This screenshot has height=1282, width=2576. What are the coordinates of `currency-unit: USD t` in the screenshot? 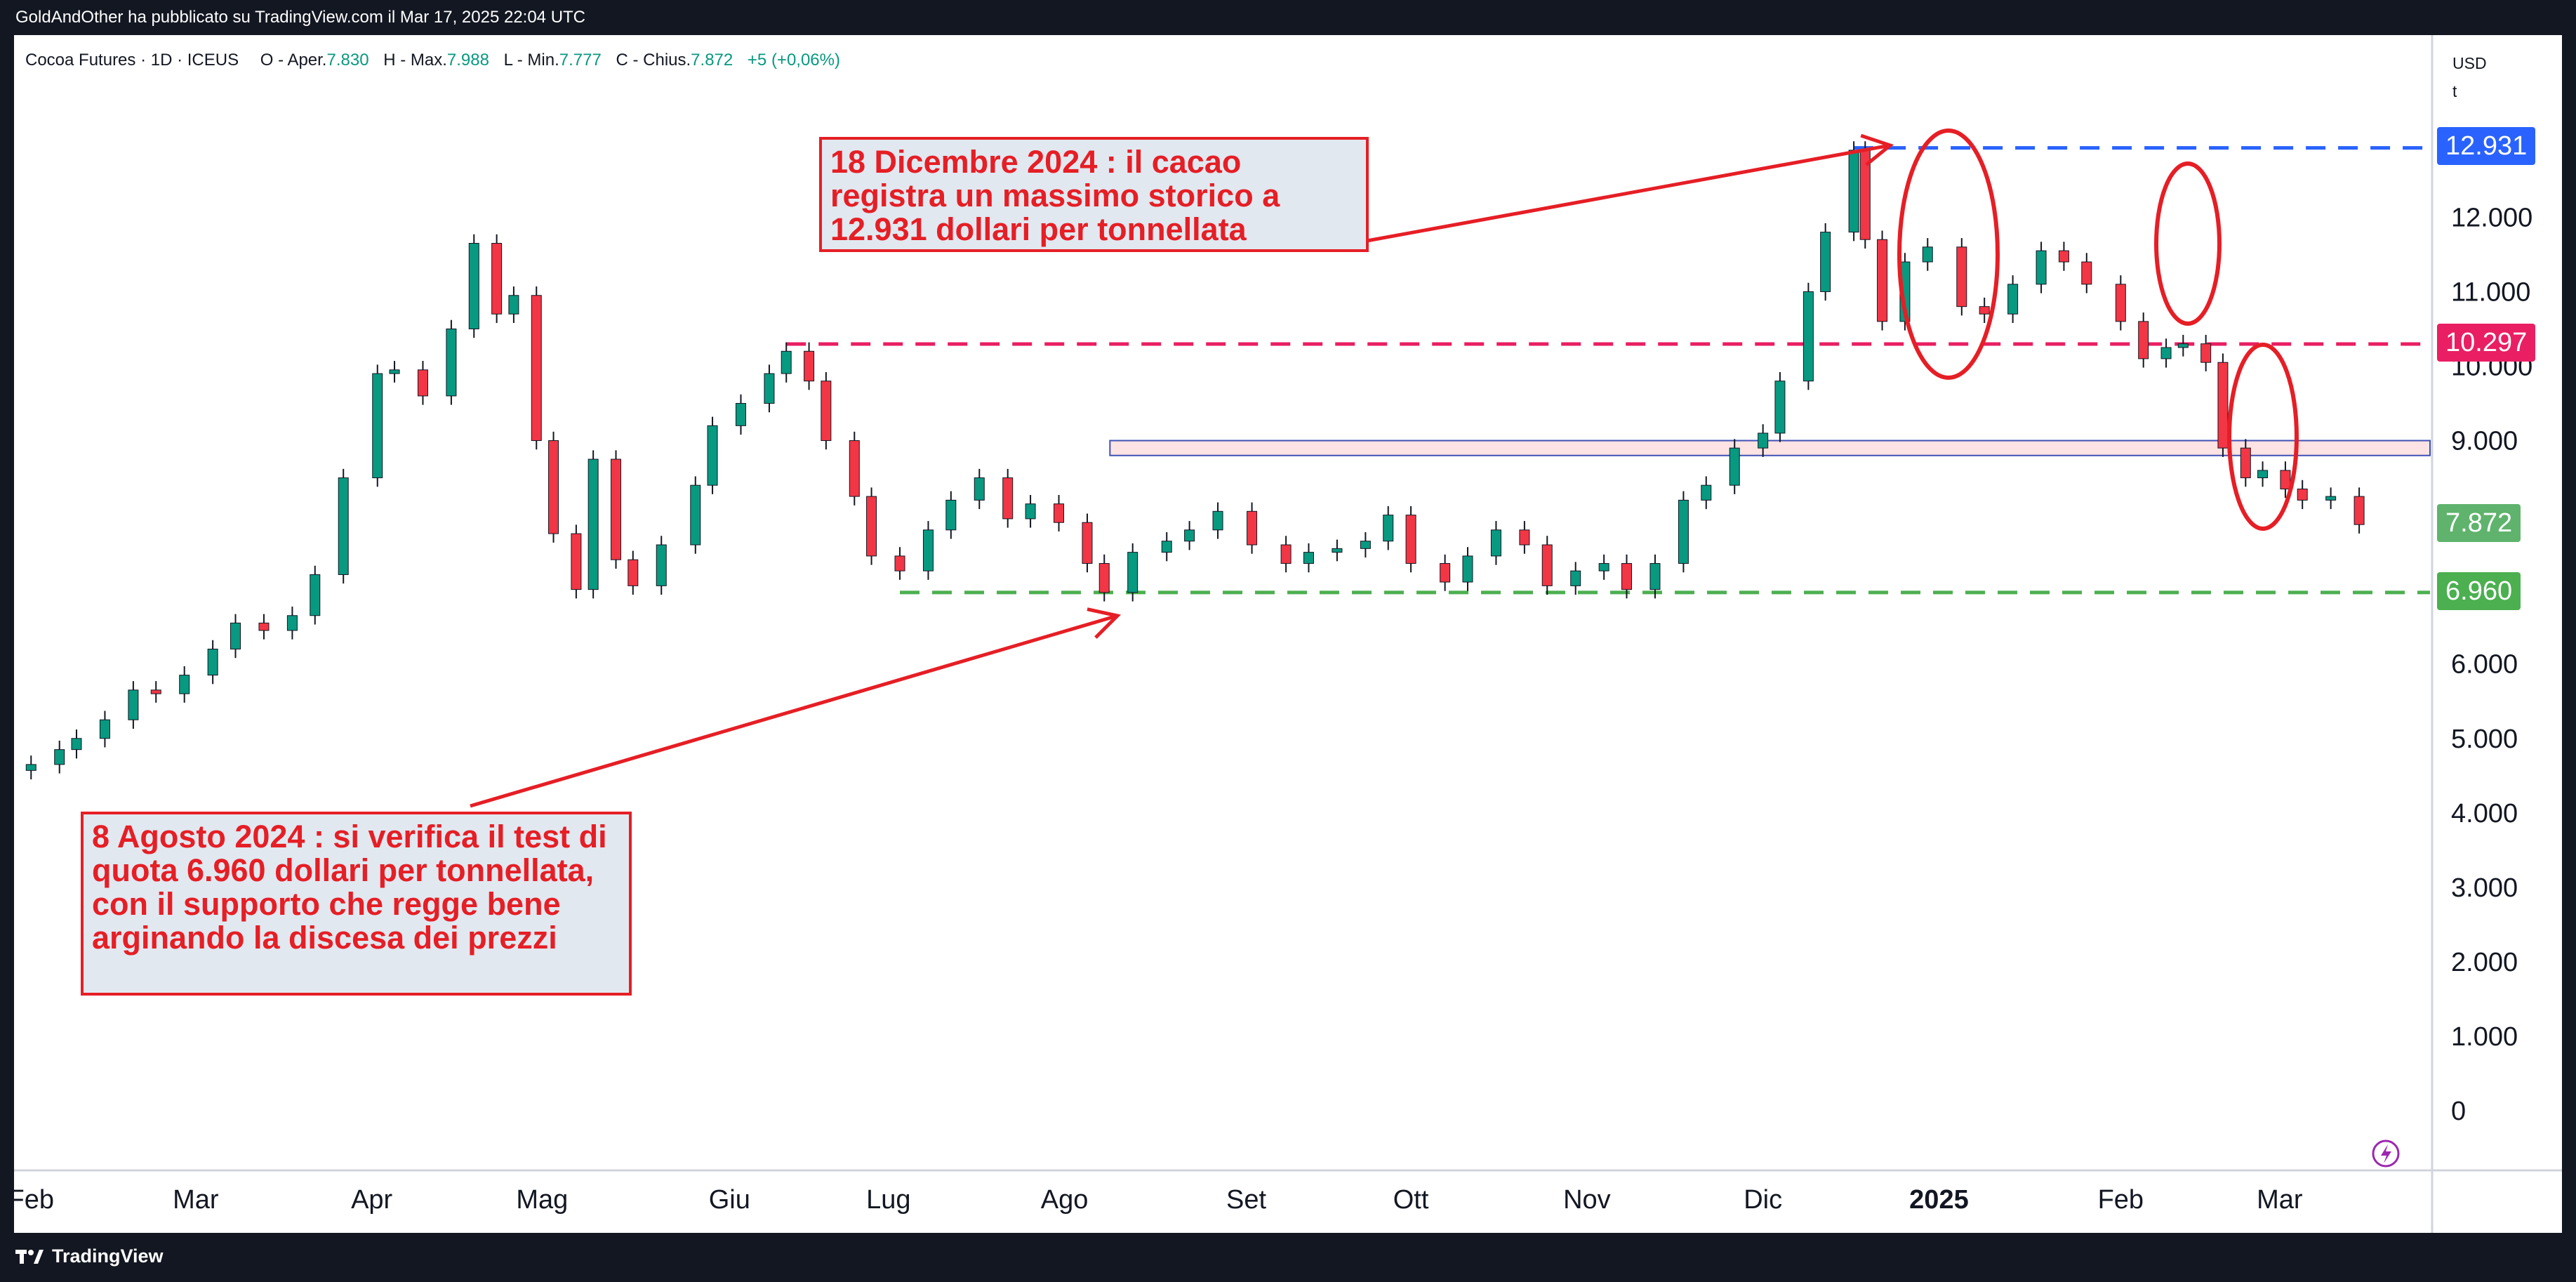 It's located at (2470, 77).